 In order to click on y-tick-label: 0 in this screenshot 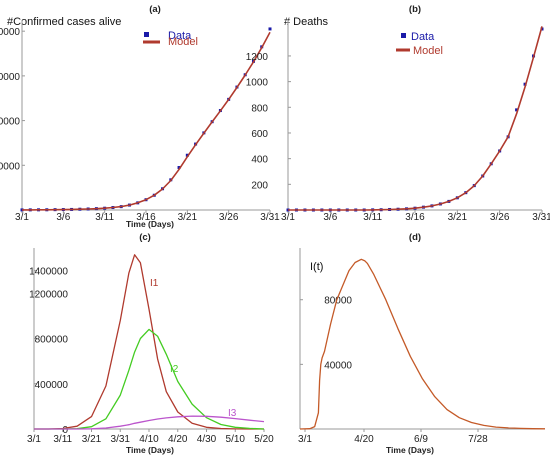, I will do `click(65, 430)`.